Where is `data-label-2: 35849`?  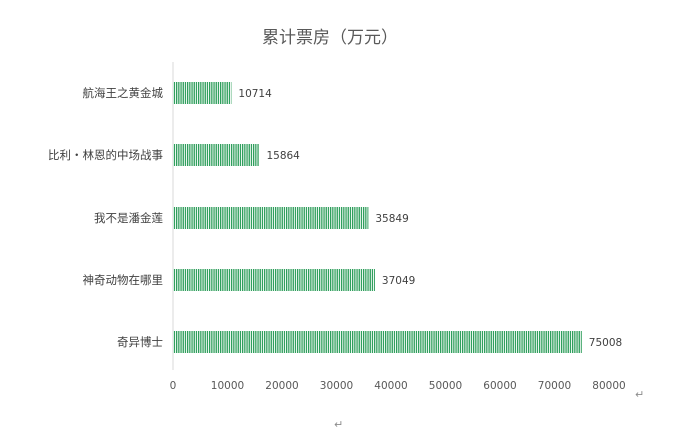
data-label-2: 35849 is located at coordinates (391, 219).